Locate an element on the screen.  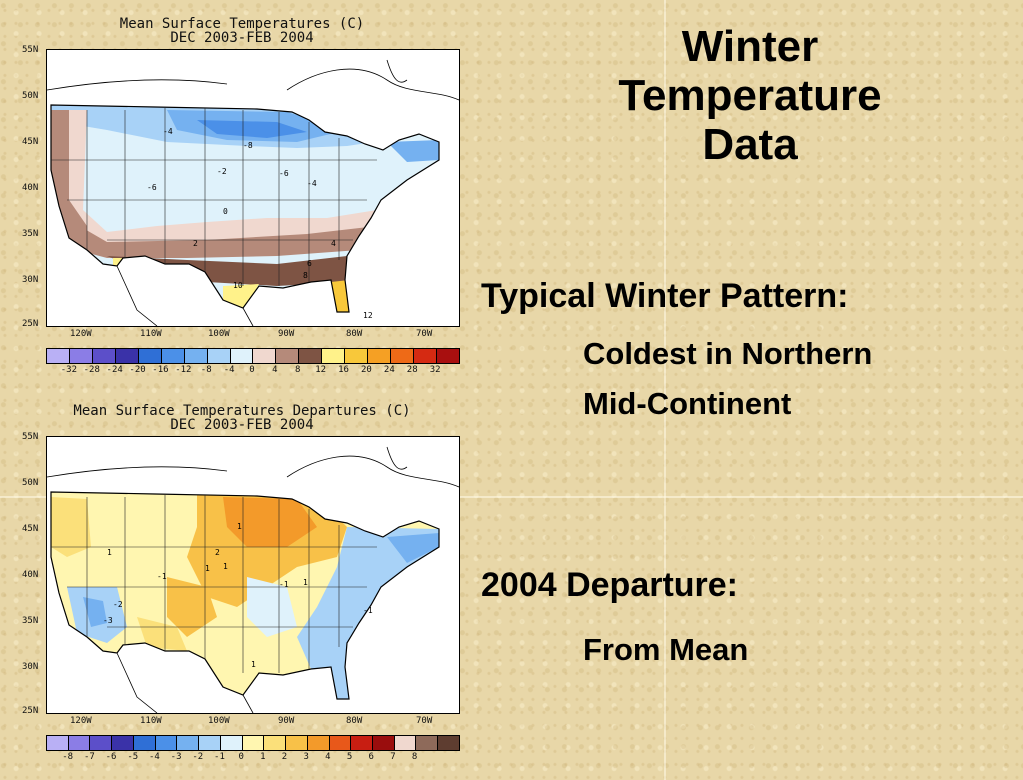
contour-label: -8 is located at coordinates (248, 145).